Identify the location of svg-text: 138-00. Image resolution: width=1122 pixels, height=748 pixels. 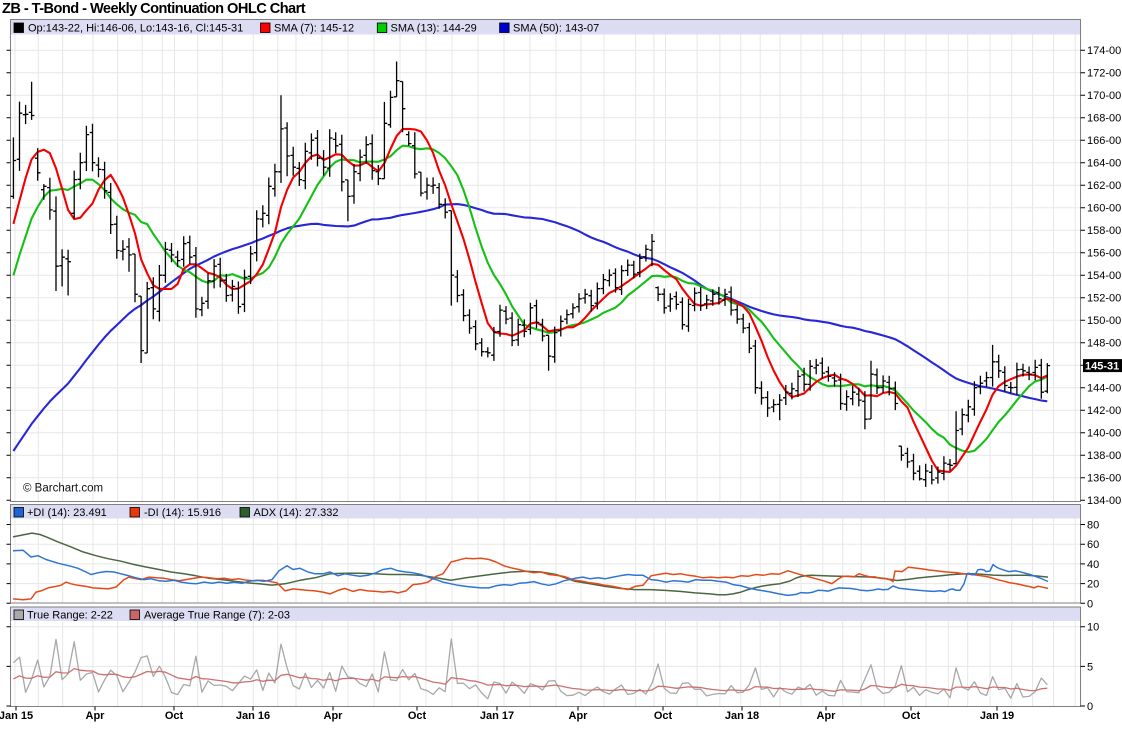
(1104, 456).